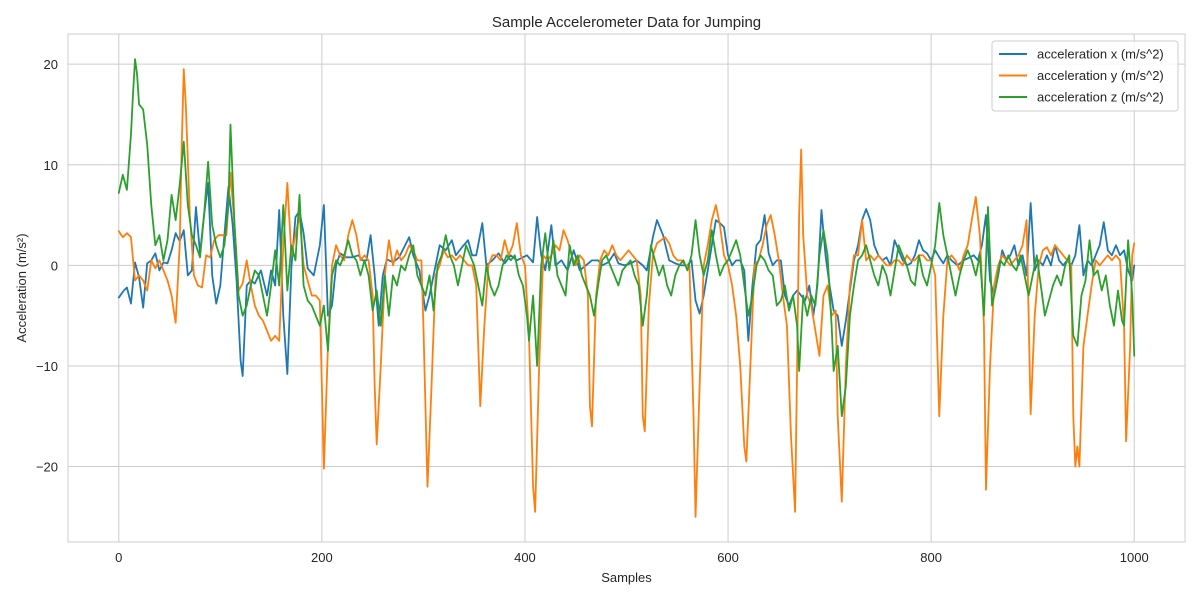 Image resolution: width=1200 pixels, height=600 pixels. I want to click on legend-label-acceleration-y: acceleration y (m/s^2), so click(1100, 75).